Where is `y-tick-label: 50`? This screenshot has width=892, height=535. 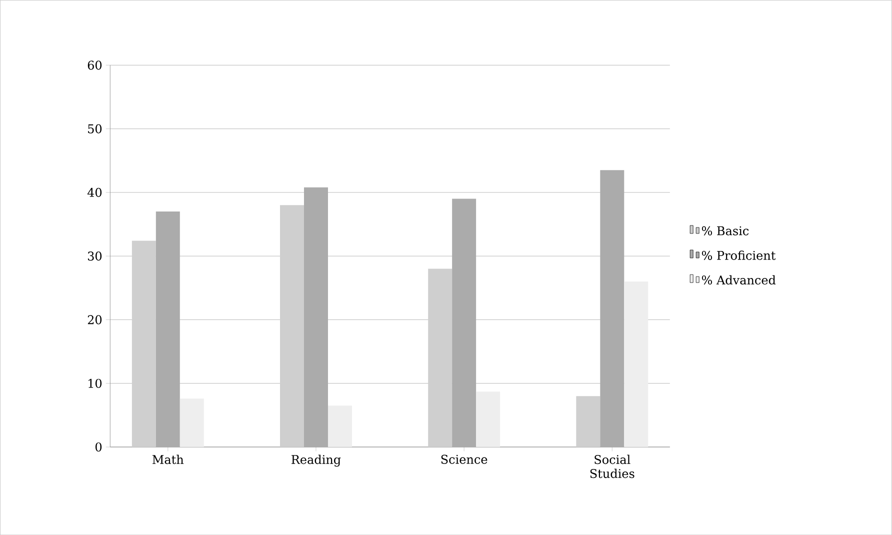 y-tick-label: 50 is located at coordinates (95, 129).